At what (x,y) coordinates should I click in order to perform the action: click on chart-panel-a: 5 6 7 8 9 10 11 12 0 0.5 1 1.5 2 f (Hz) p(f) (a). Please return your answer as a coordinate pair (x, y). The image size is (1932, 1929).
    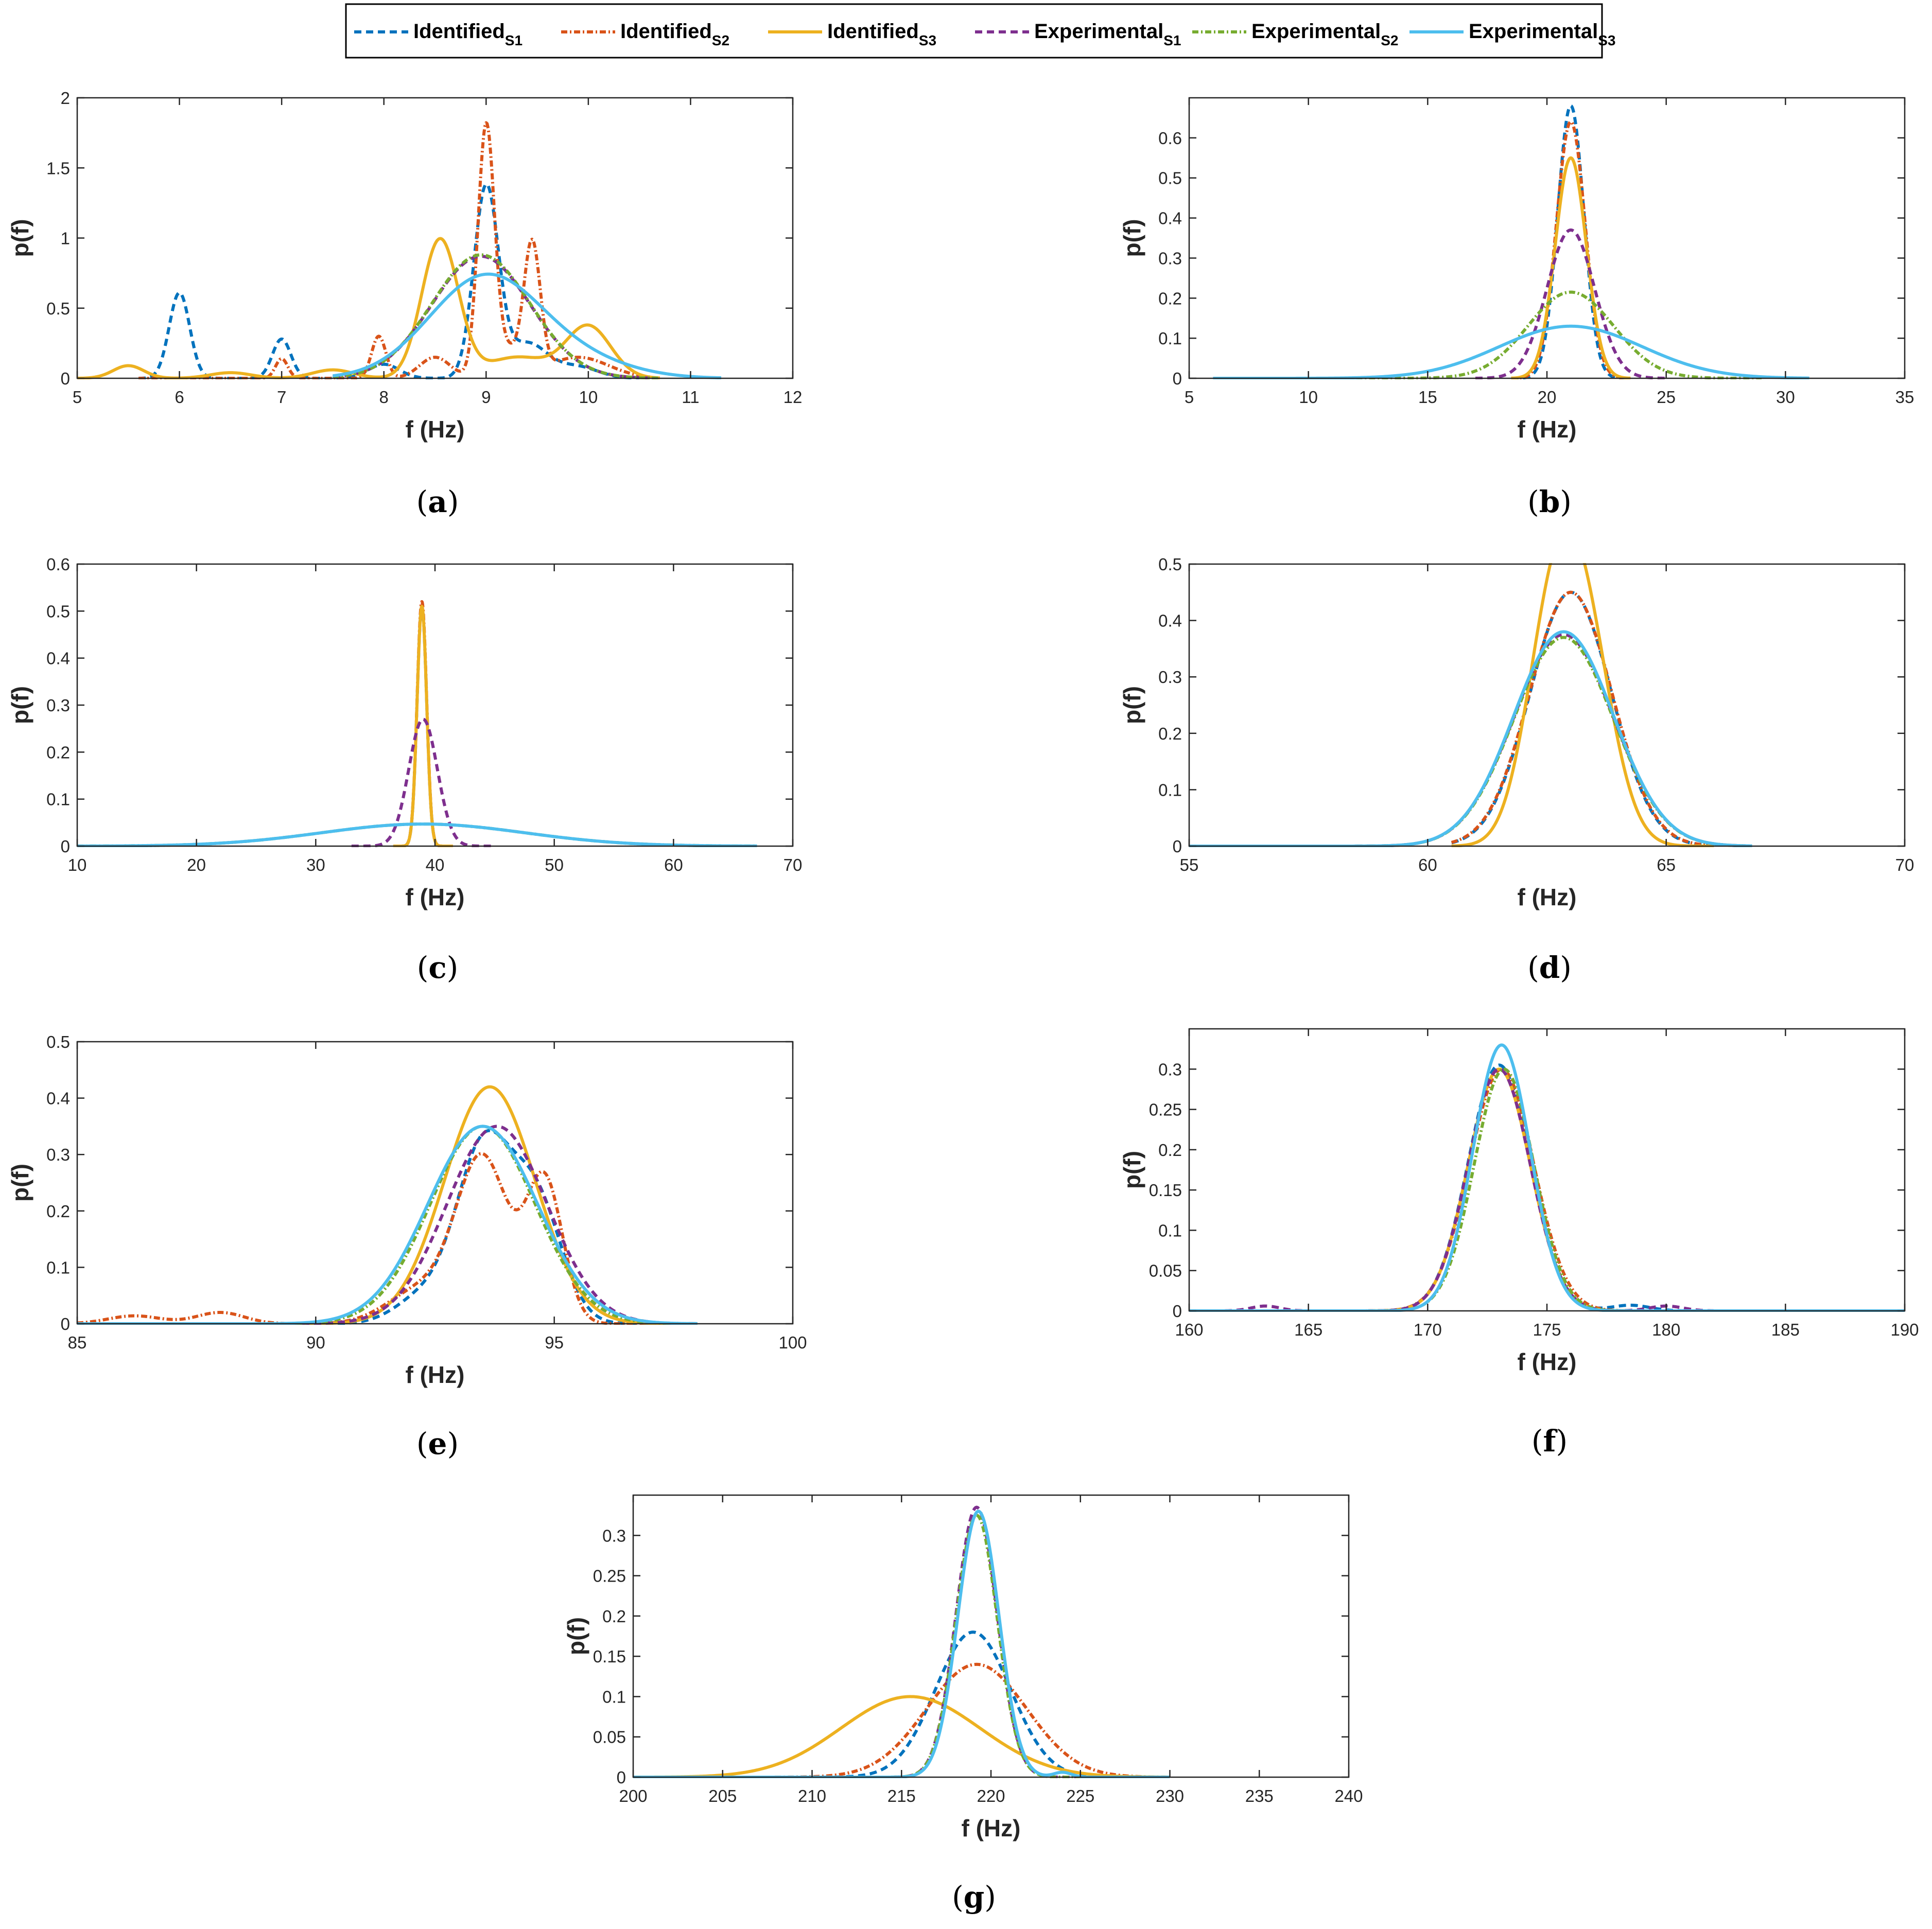
    Looking at the image, I should click on (404, 304).